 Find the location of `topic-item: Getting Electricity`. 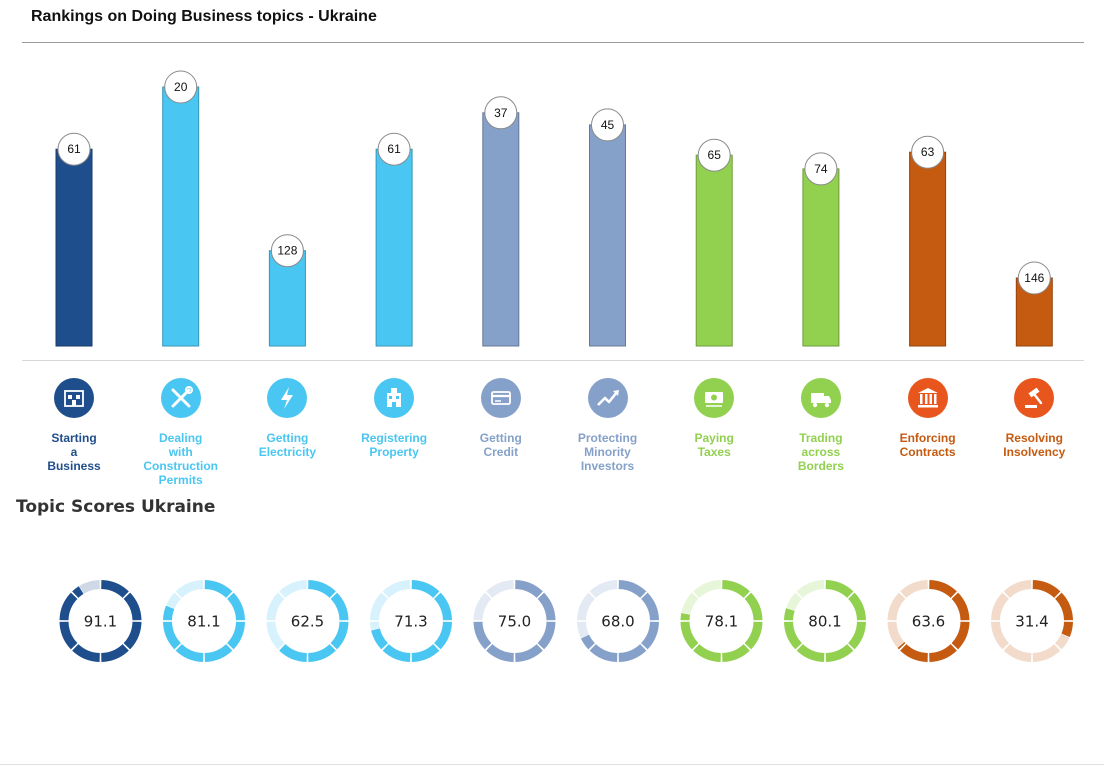

topic-item: Getting Electricity is located at coordinates (287, 418).